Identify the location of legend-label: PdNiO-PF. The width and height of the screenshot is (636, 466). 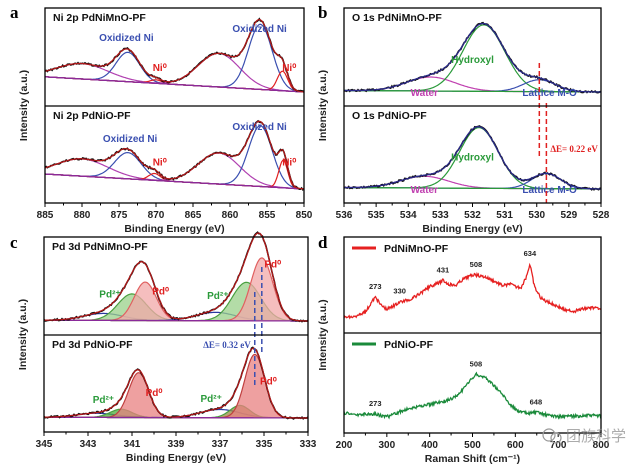
(409, 345).